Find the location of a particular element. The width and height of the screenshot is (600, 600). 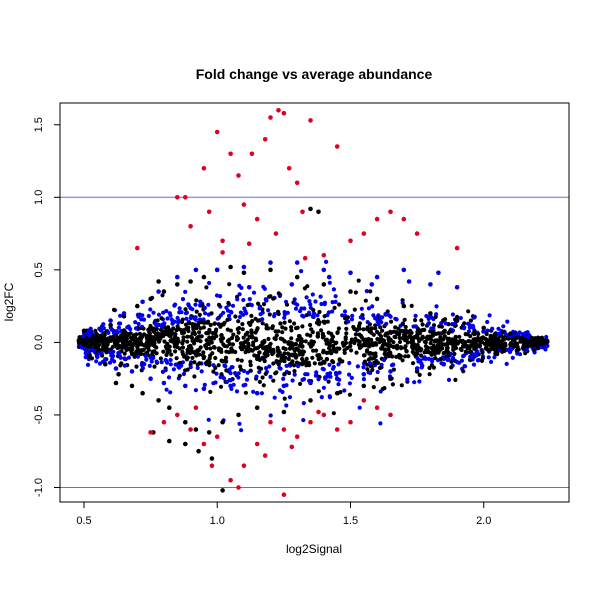

y-tick-label: -0.5 is located at coordinates (39, 414).